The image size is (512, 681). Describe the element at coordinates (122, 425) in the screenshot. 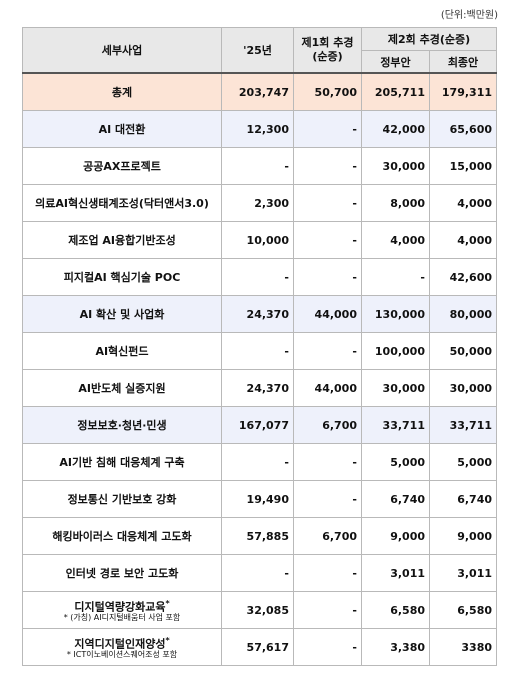

I see `row-name: 정보보호·청년·민생` at that location.